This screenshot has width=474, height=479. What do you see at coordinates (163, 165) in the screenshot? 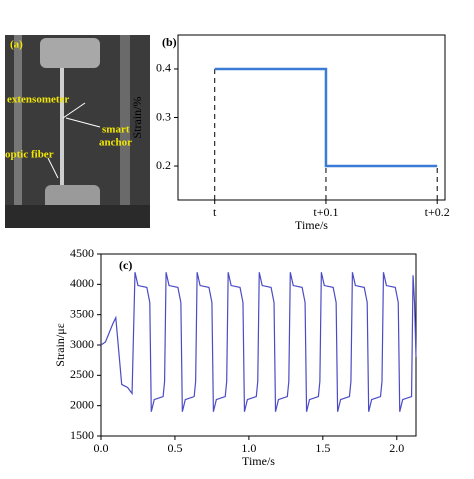
I see `y-tick-label: 0.2` at bounding box center [163, 165].